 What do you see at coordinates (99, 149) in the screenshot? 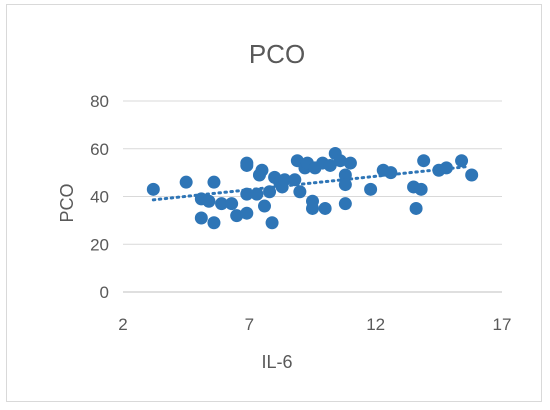
I see `y-tick-label: 60` at bounding box center [99, 149].